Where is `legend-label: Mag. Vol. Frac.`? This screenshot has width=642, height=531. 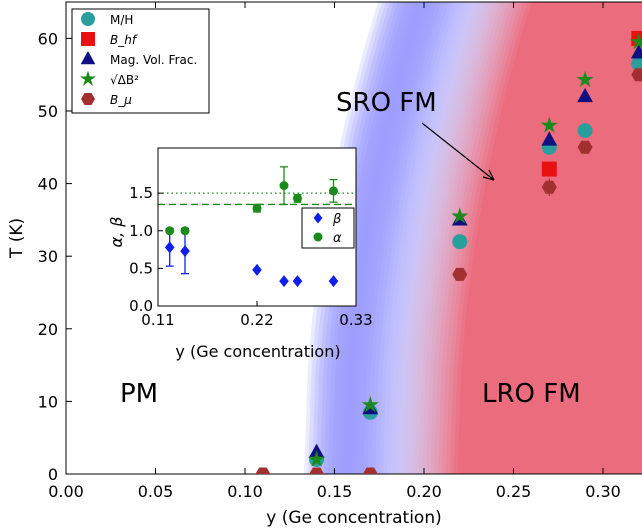 legend-label: Mag. Vol. Frac. is located at coordinates (153, 60).